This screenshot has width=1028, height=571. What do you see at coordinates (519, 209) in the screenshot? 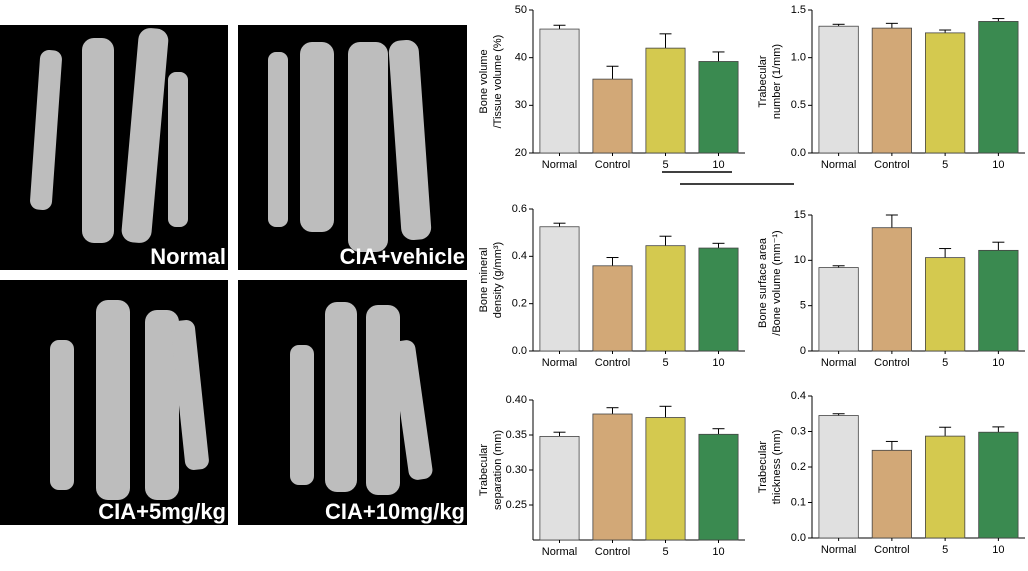
I see `y-tick-label: 0.6` at bounding box center [519, 209].